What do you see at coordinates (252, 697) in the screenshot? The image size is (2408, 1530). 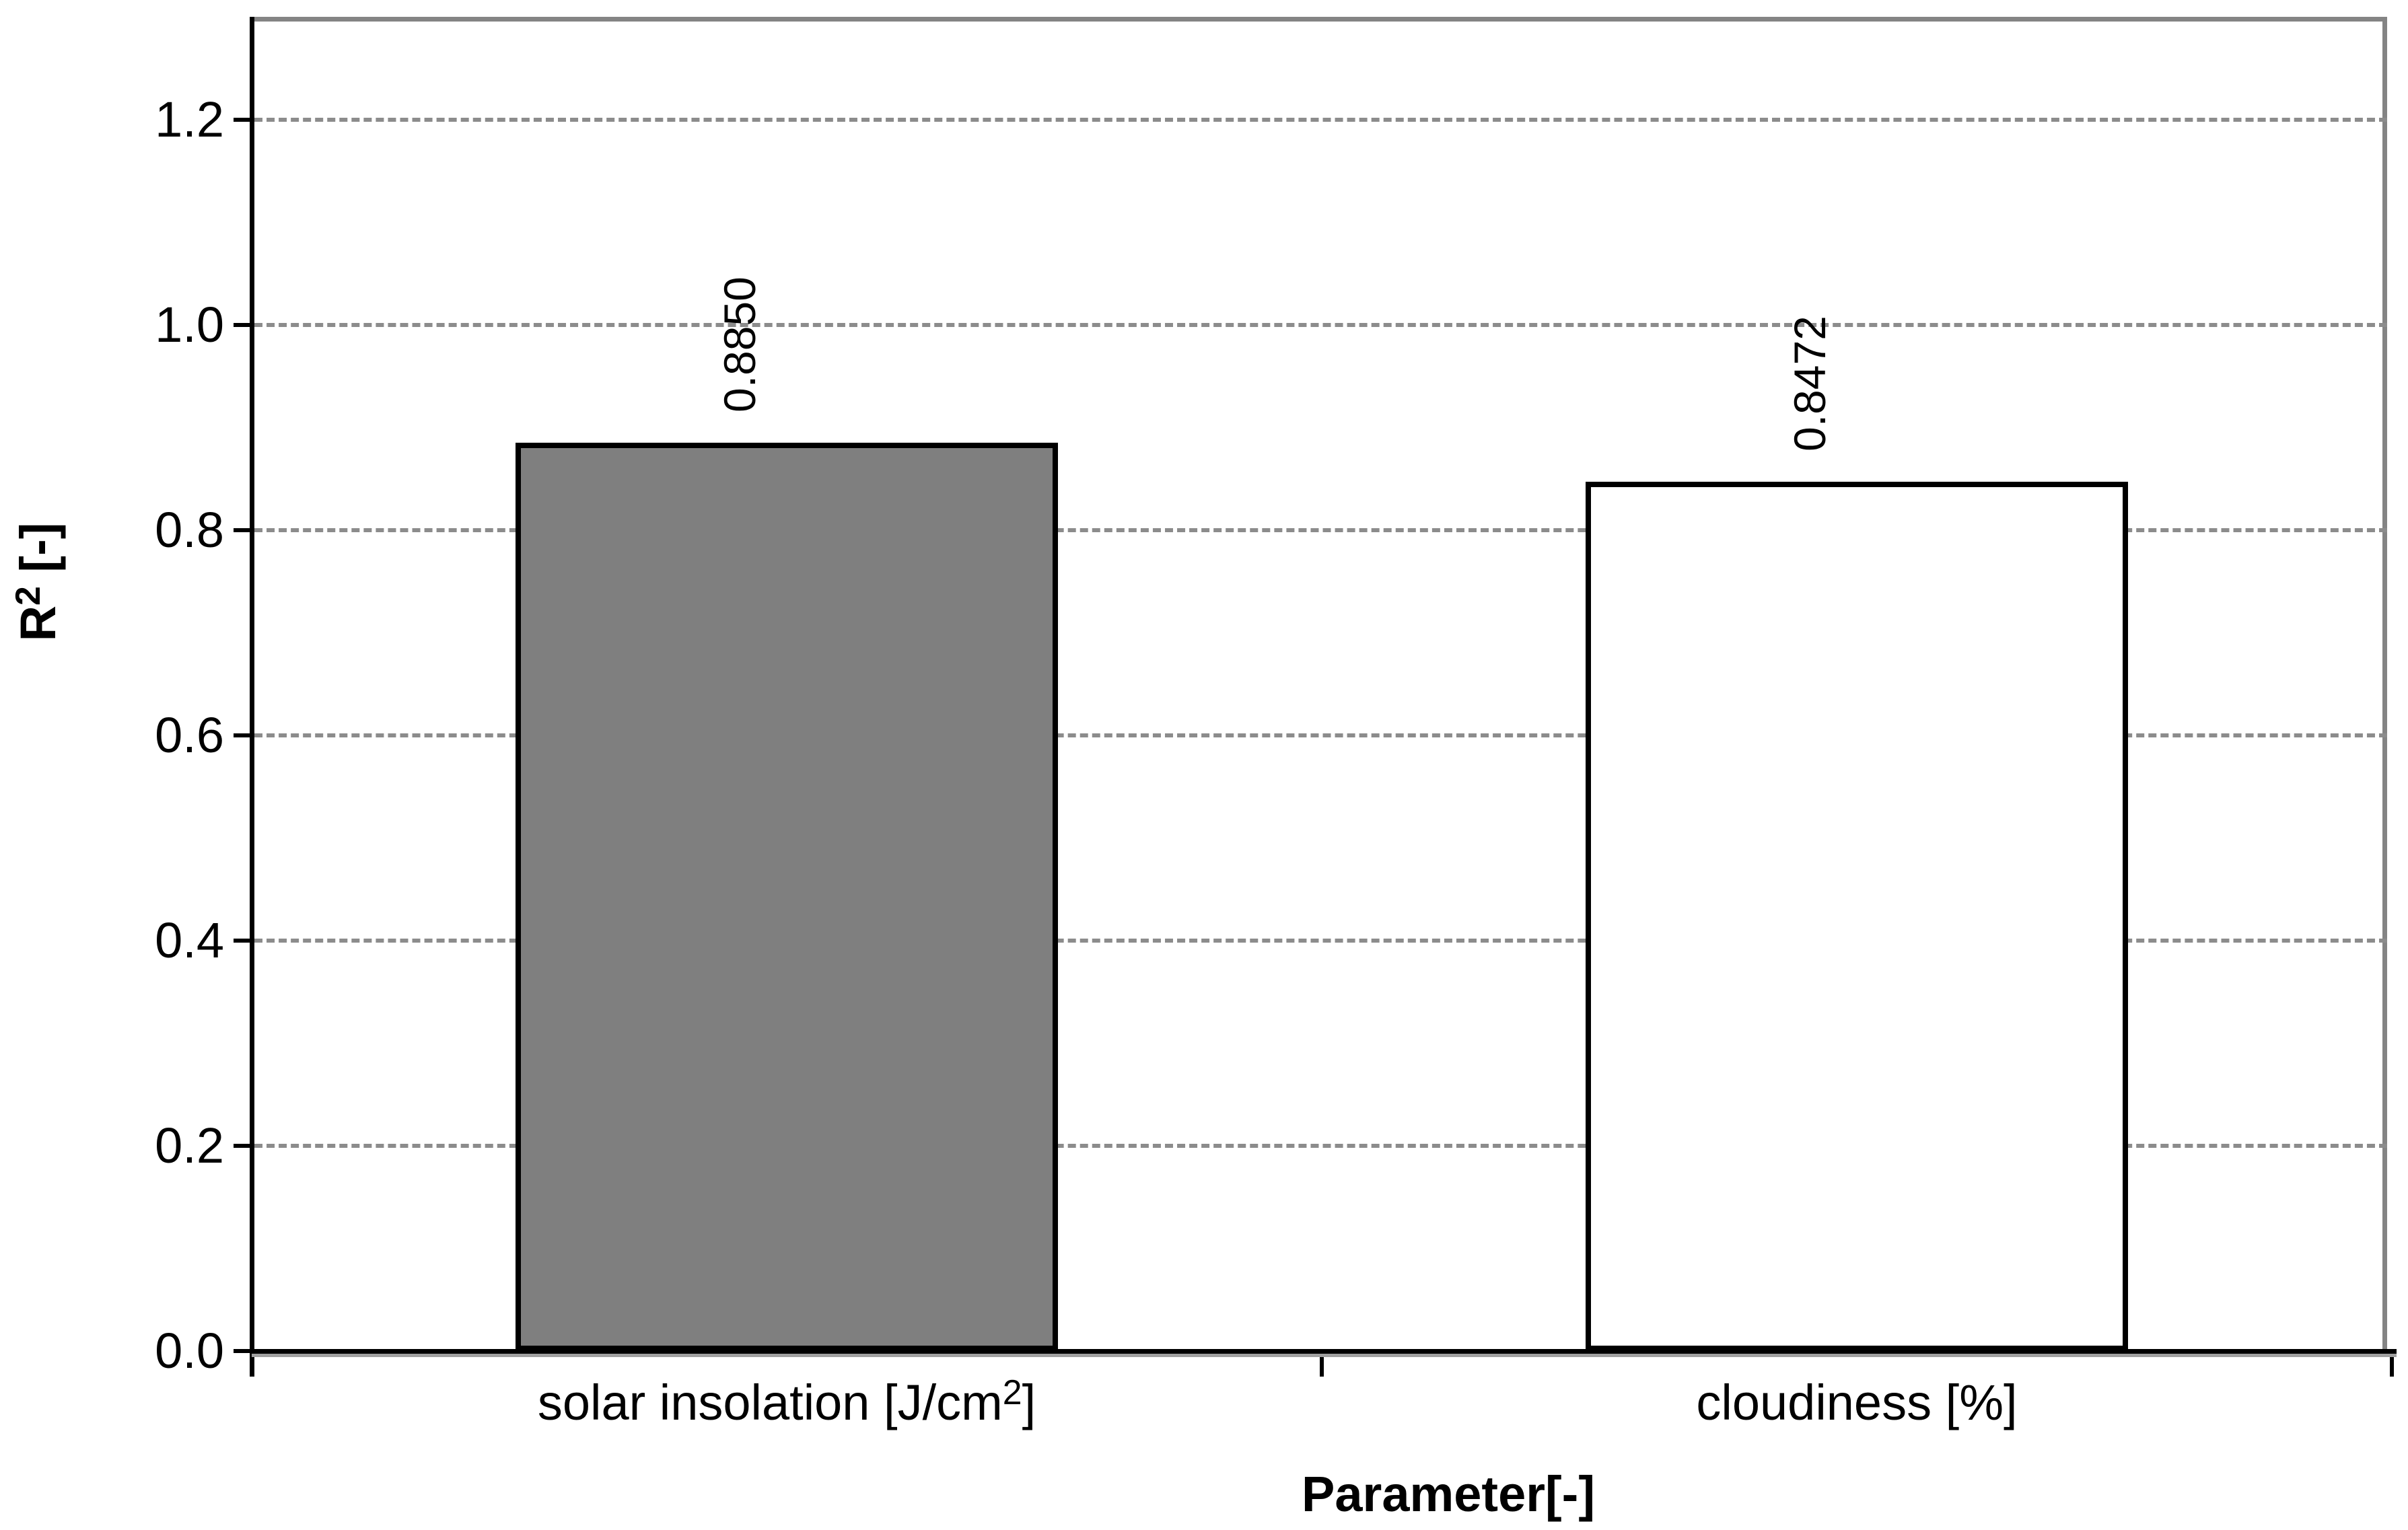 I see `y-axis-line` at bounding box center [252, 697].